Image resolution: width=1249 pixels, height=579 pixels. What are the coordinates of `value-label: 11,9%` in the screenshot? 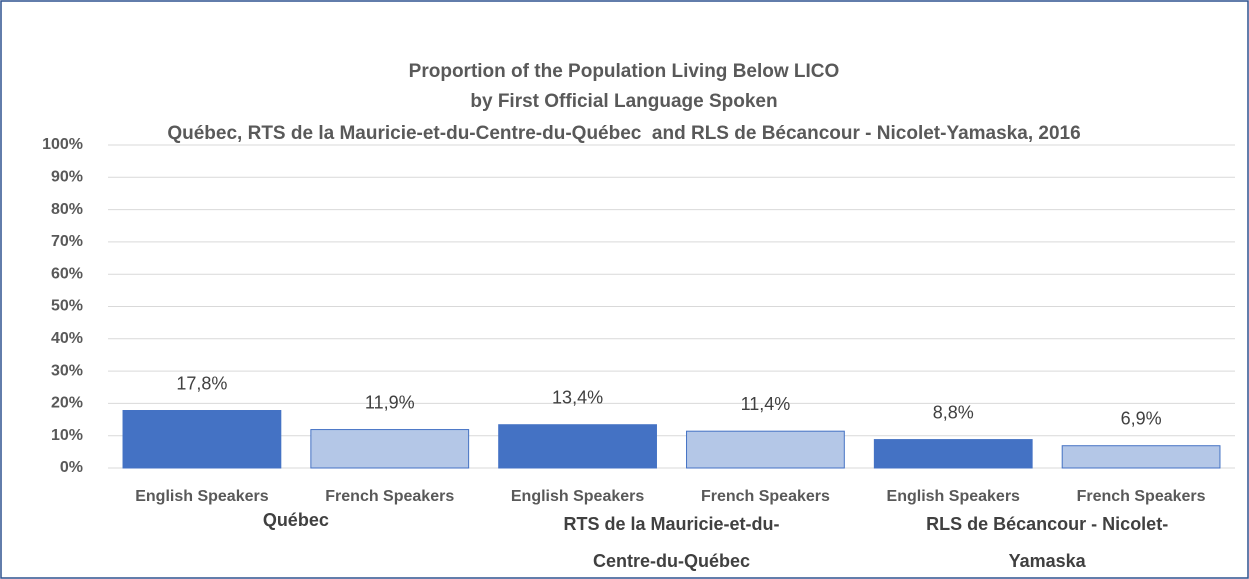 It's located at (390, 402).